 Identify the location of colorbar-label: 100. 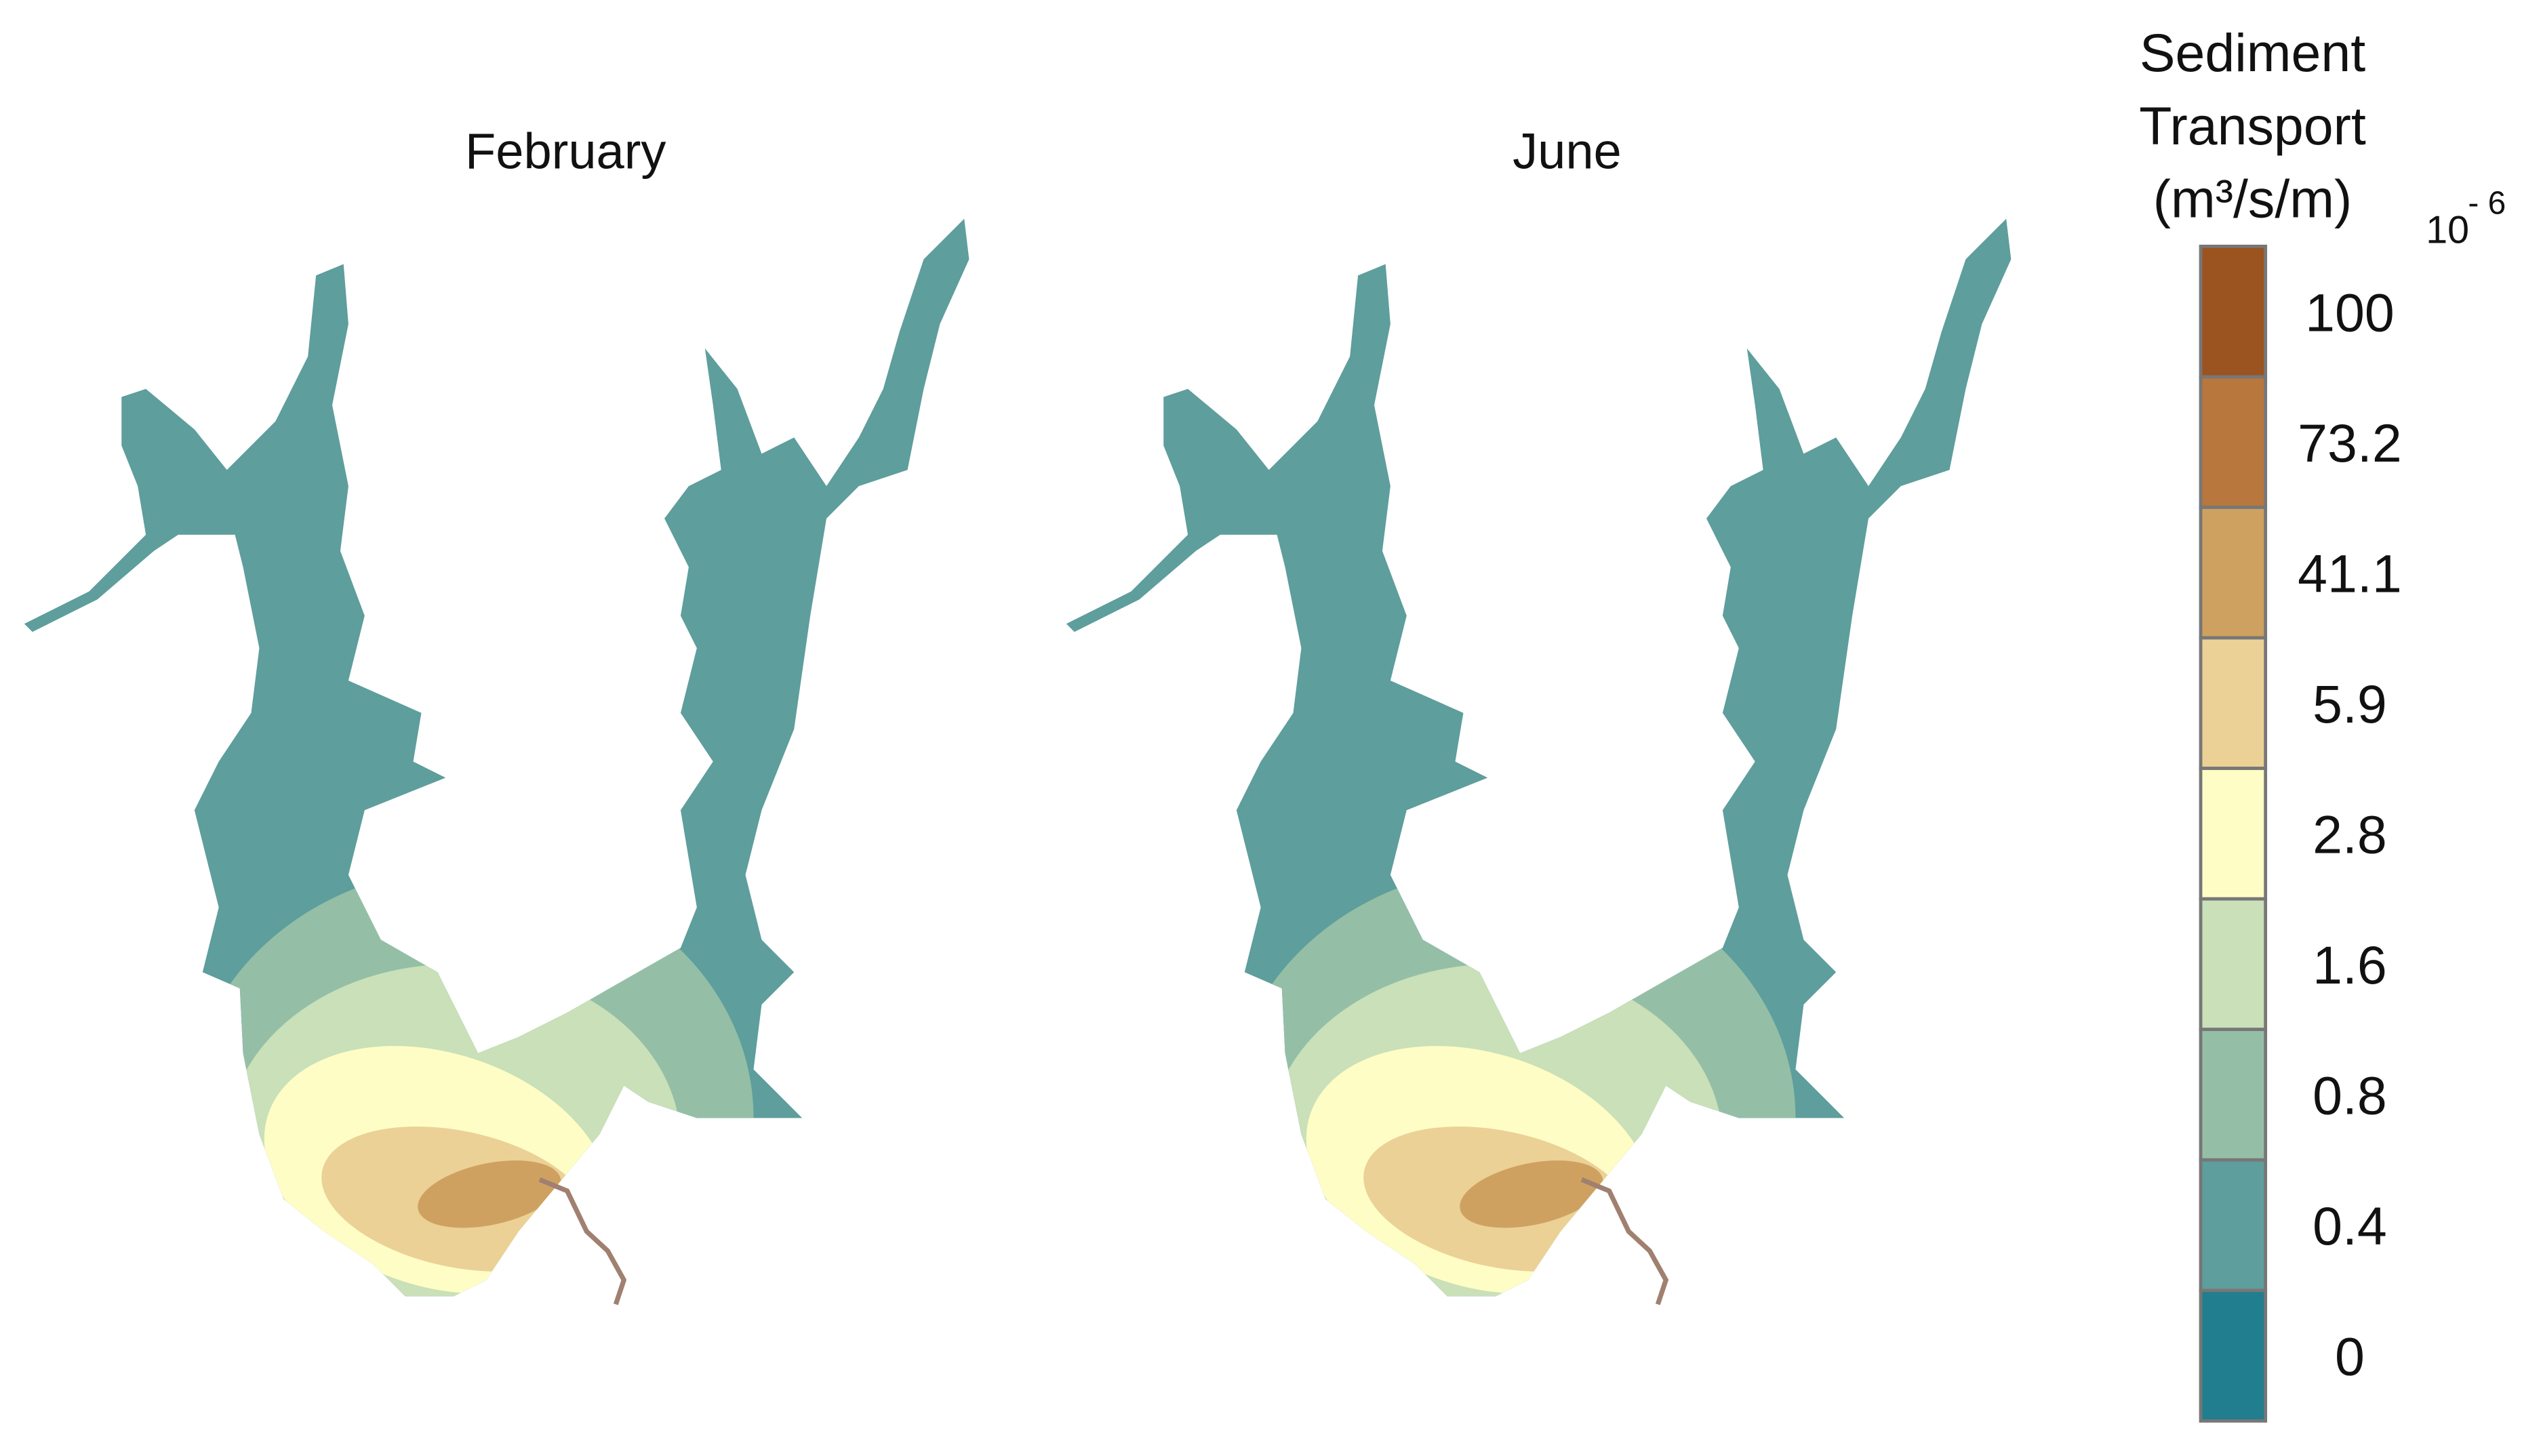
(2350, 312).